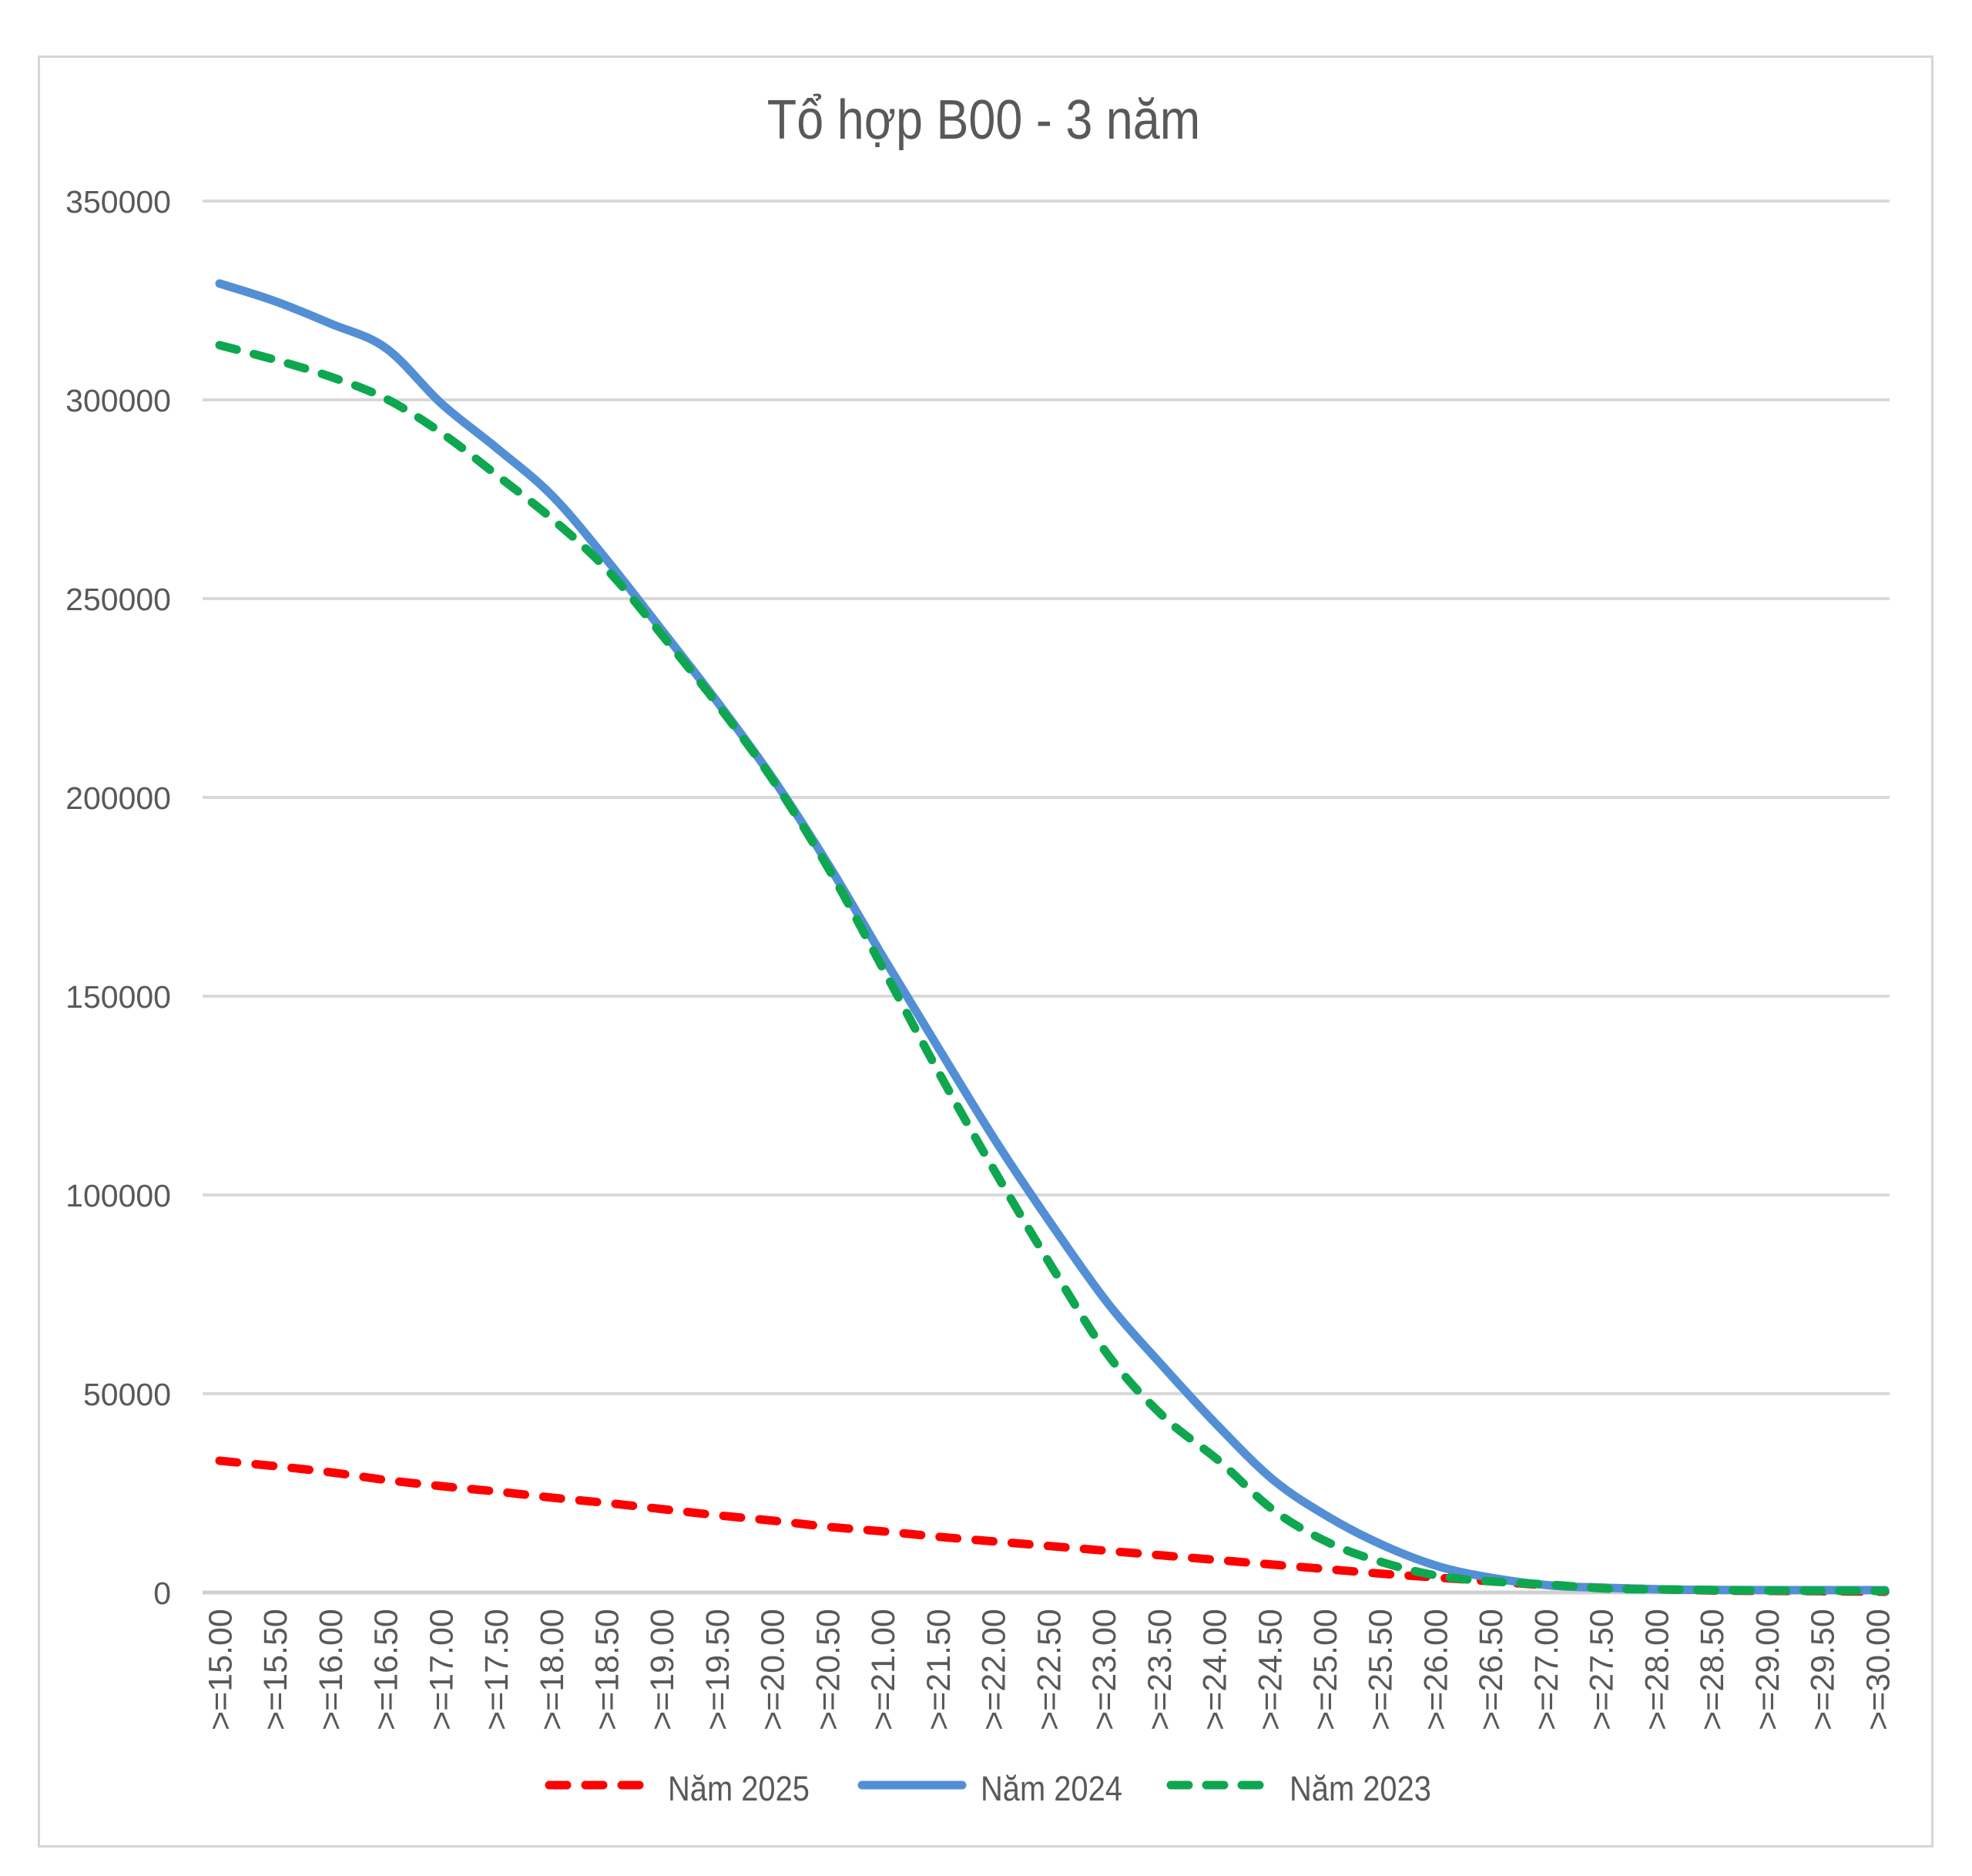  What do you see at coordinates (1360, 1789) in the screenshot?
I see `svg-text: Năm 2023` at bounding box center [1360, 1789].